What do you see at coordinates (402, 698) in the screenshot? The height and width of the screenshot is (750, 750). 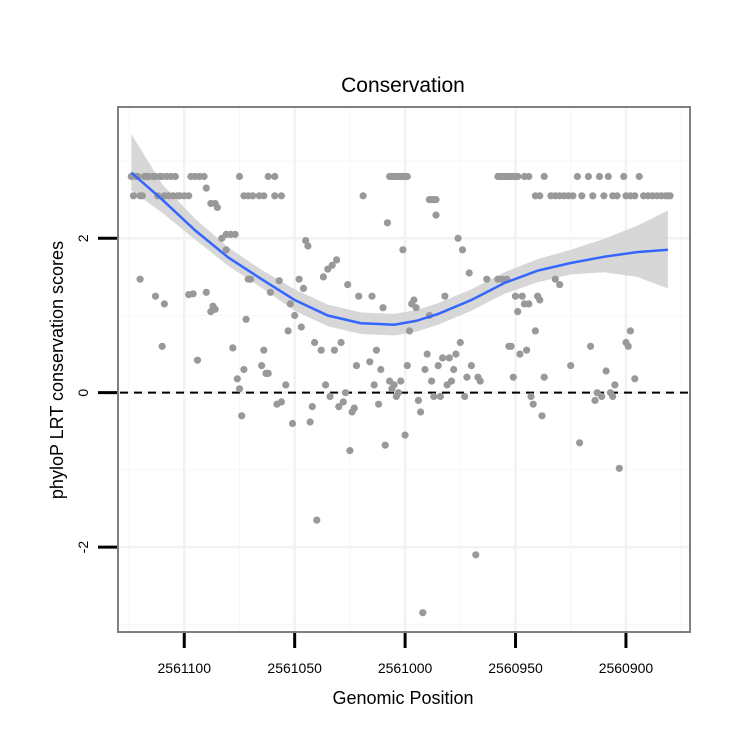 I see `x-axis-title: Genomic Position` at bounding box center [402, 698].